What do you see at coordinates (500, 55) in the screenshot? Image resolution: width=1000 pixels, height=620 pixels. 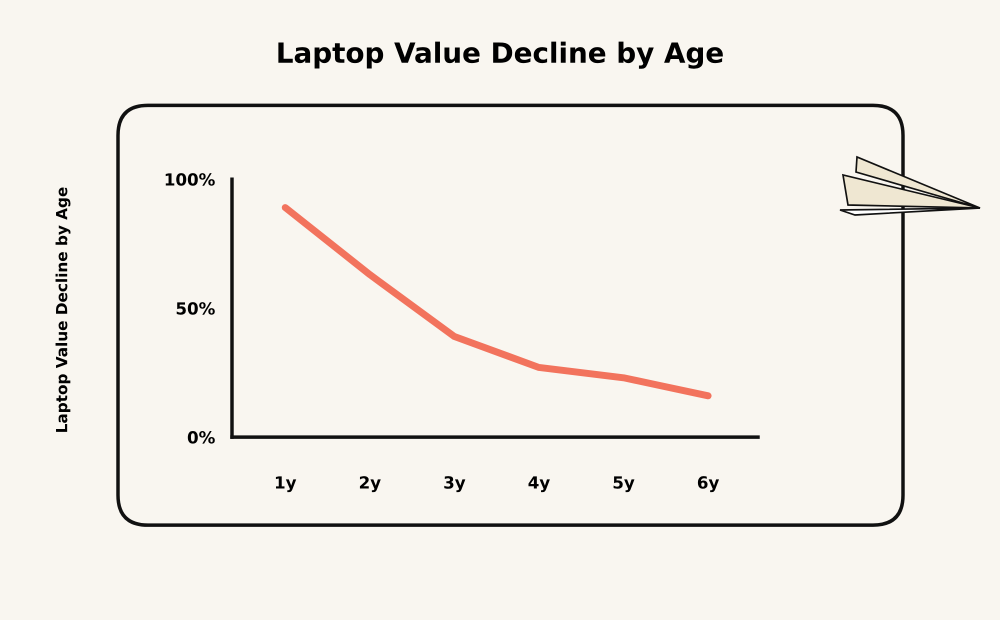 I see `chart-title: Laptop Value Decline by Age` at bounding box center [500, 55].